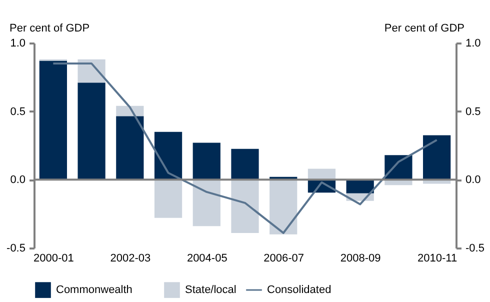 The height and width of the screenshot is (302, 490). What do you see at coordinates (53, 258) in the screenshot?
I see `x-tick-label: 2000-01` at bounding box center [53, 258].